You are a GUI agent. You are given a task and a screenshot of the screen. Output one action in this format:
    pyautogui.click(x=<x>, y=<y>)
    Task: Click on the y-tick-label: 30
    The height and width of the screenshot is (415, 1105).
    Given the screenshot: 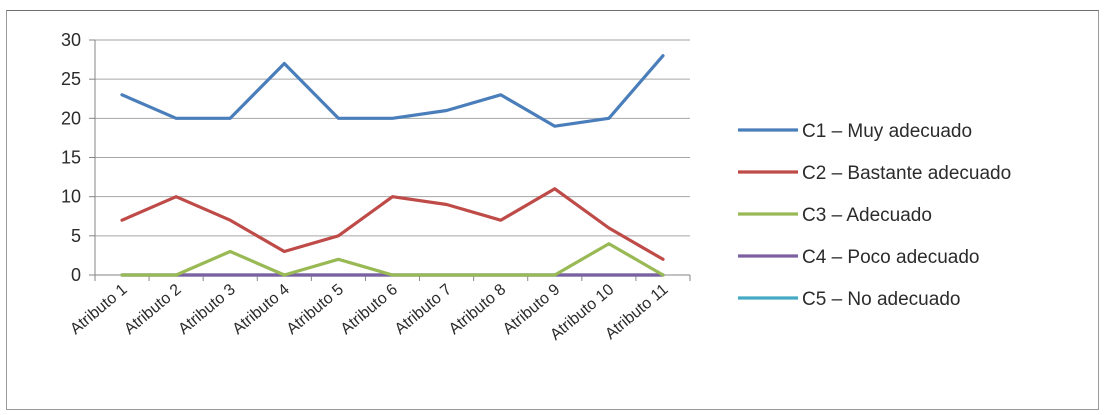 What is the action you would take?
    pyautogui.click(x=71, y=40)
    